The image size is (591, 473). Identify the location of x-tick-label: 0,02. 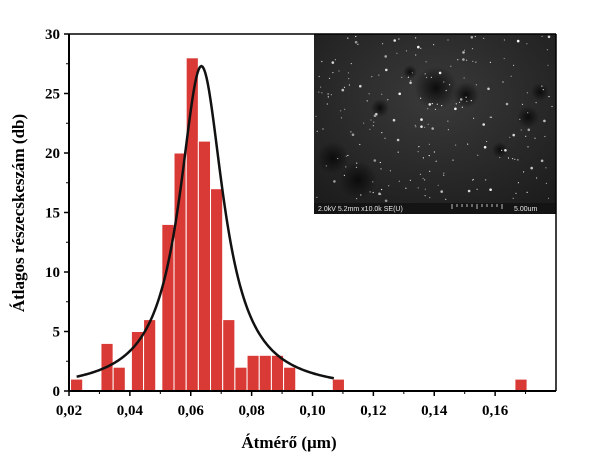
(69, 411).